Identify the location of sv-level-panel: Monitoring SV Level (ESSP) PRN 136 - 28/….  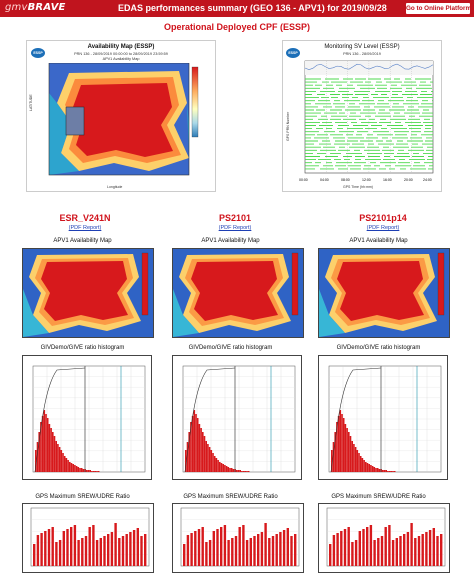
(362, 116).